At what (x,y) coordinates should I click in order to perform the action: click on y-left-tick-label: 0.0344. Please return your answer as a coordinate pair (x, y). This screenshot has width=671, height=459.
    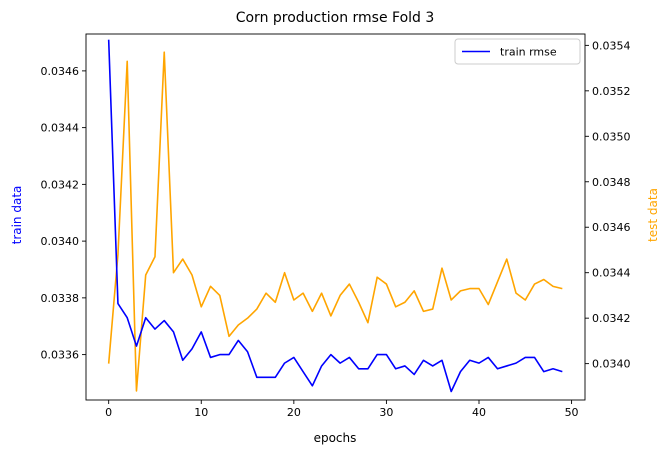
    Looking at the image, I should click on (60, 128).